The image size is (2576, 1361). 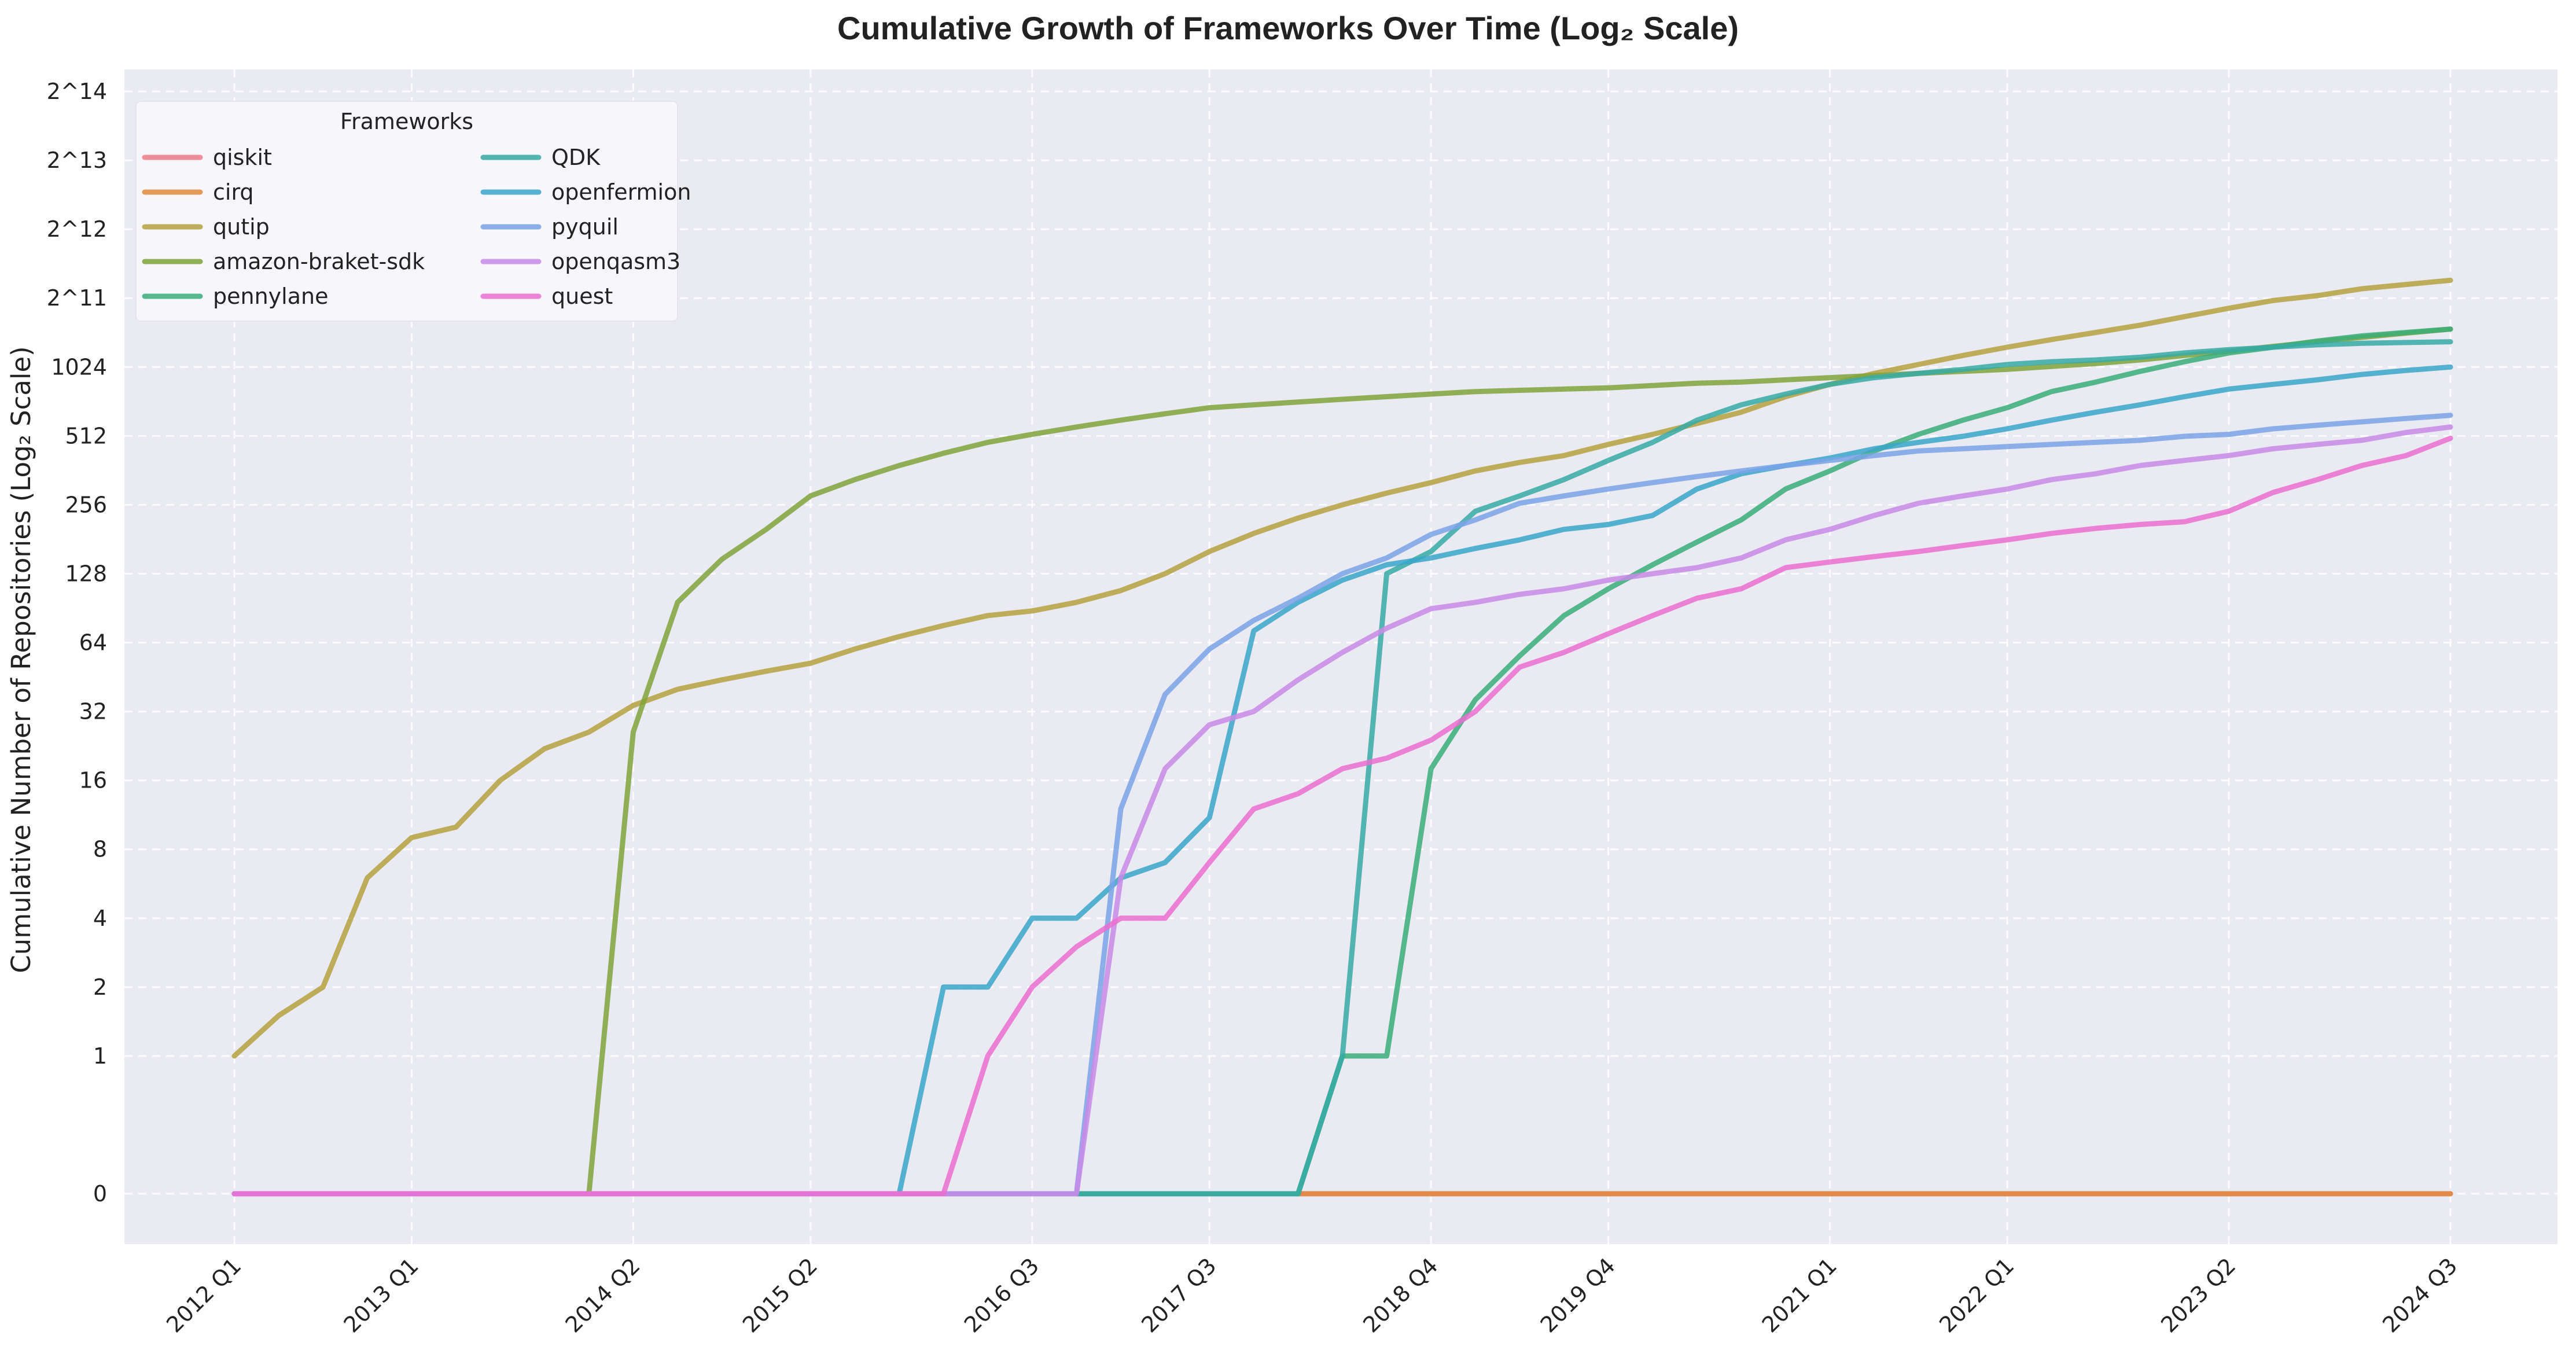 What do you see at coordinates (100, 1056) in the screenshot?
I see `y-tick-label: 1` at bounding box center [100, 1056].